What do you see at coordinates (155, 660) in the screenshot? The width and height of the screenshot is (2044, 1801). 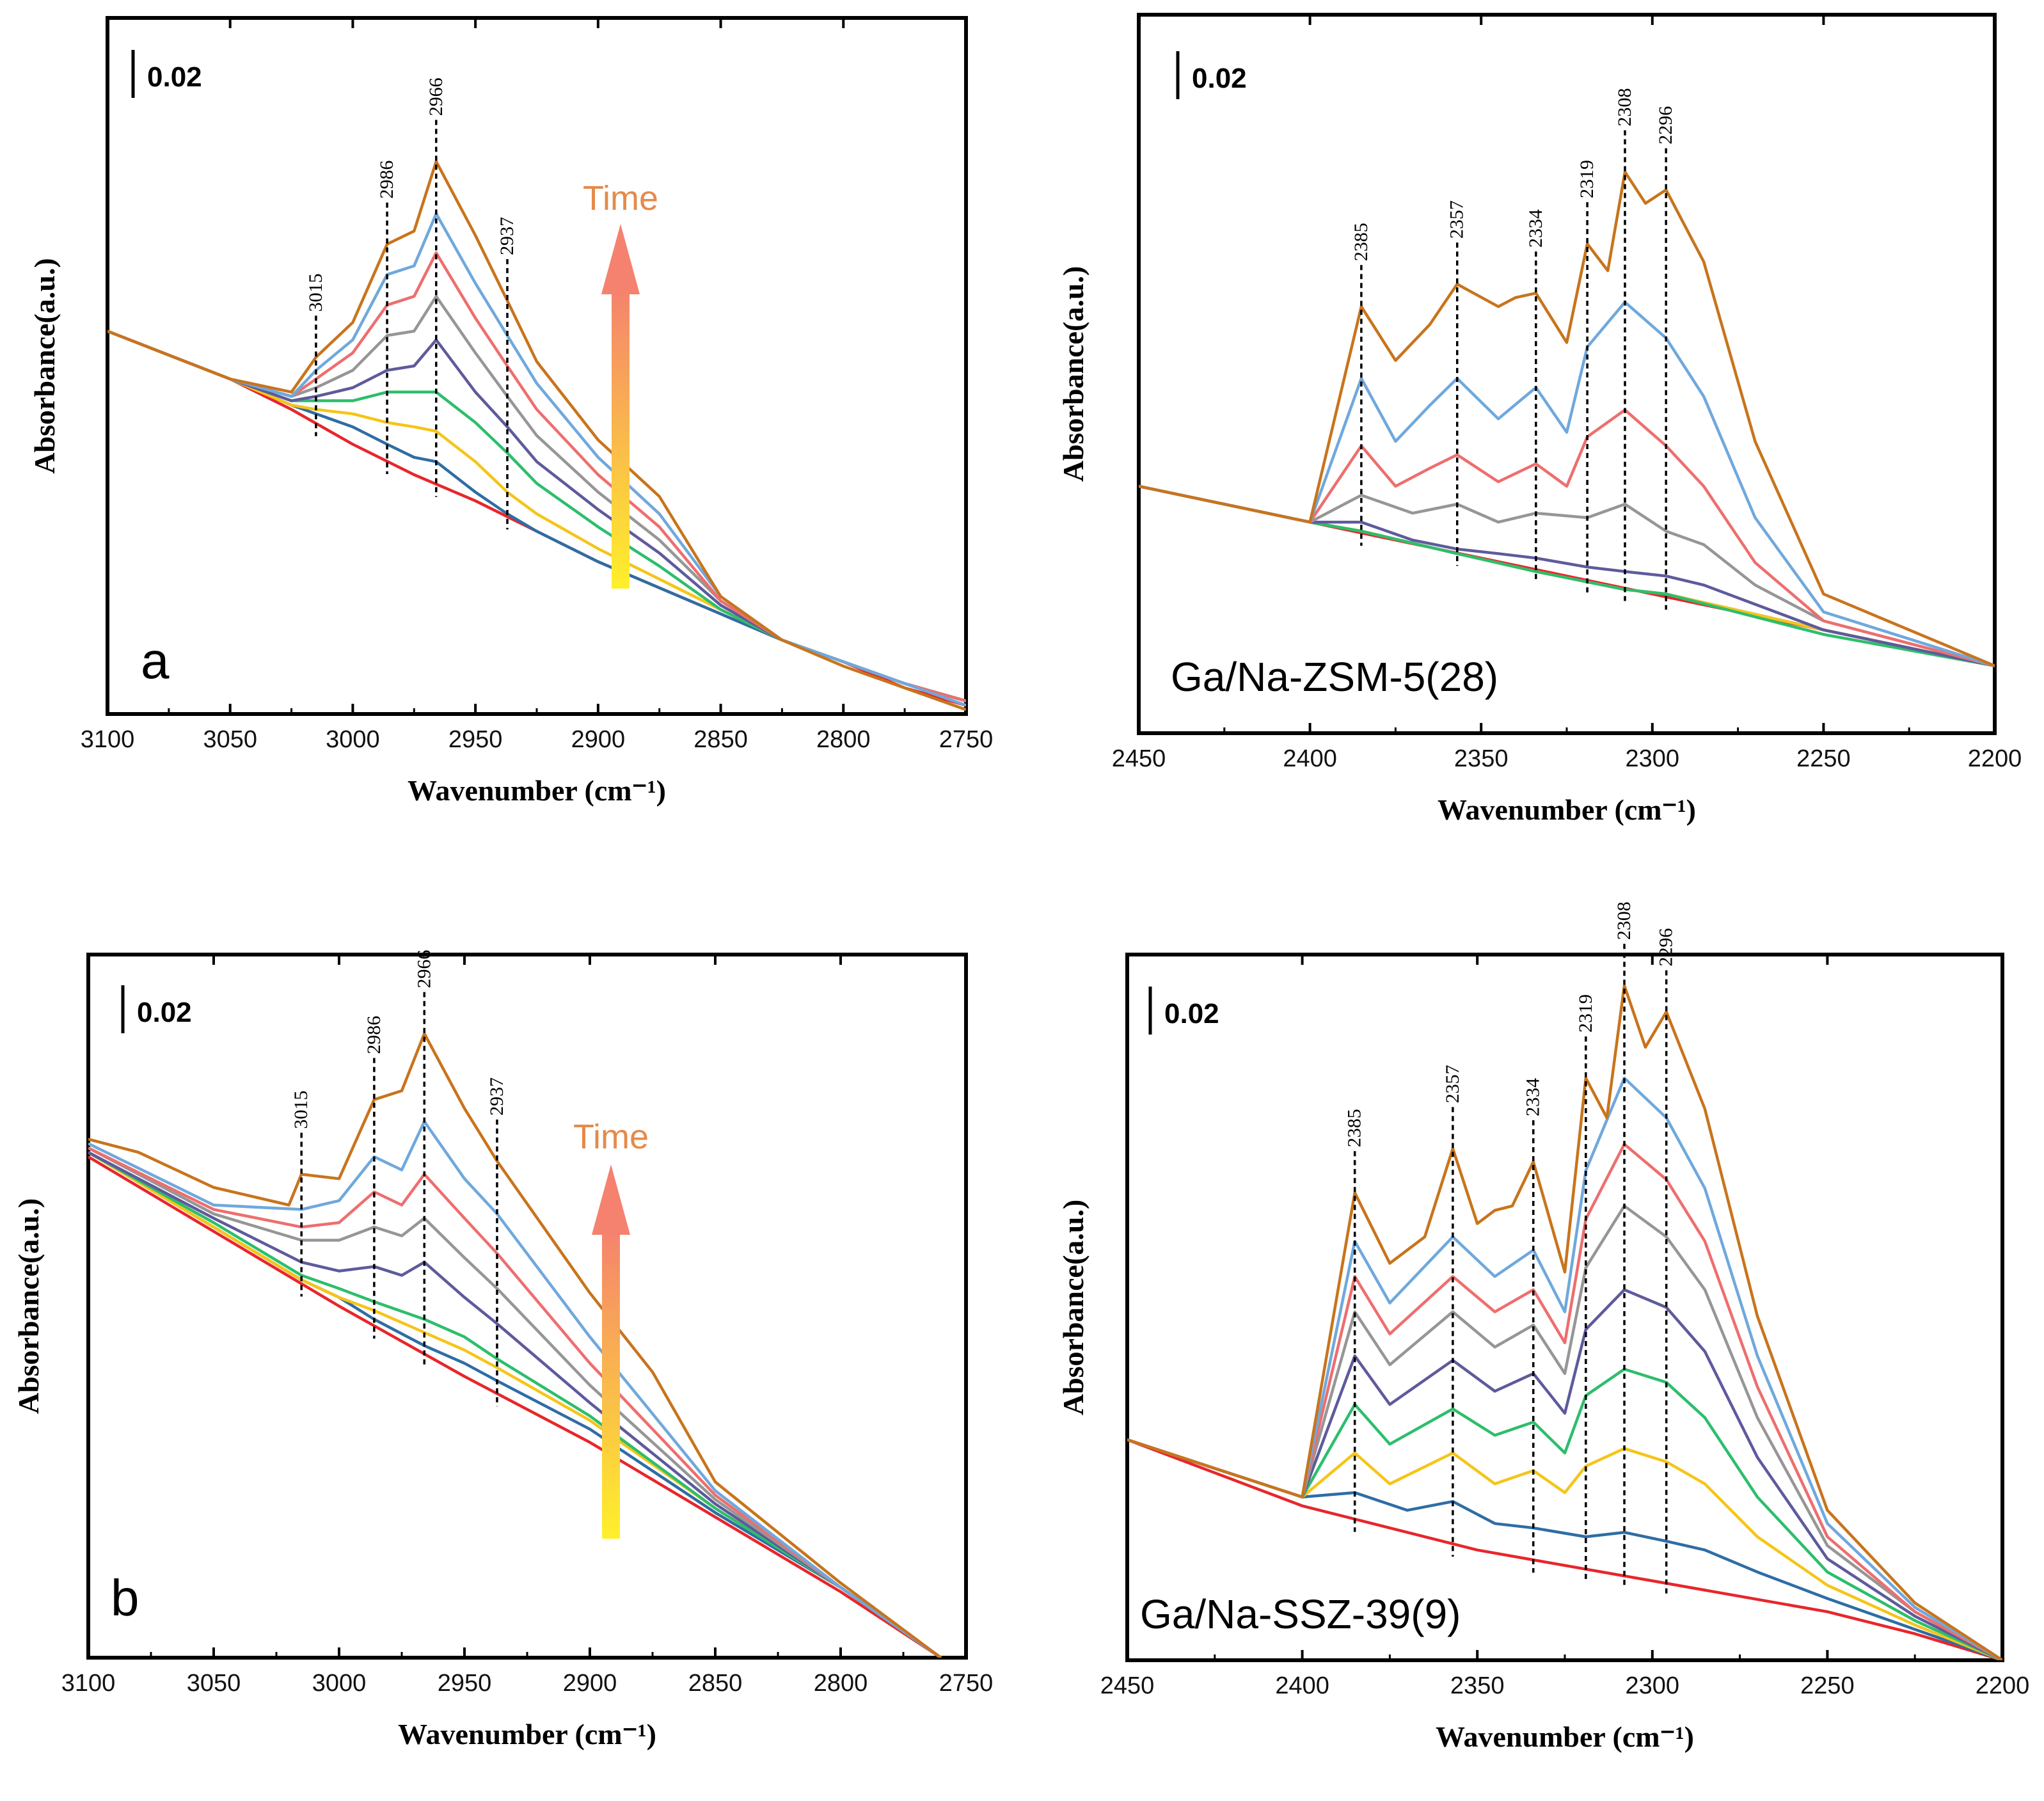 I see `panel-label: a` at bounding box center [155, 660].